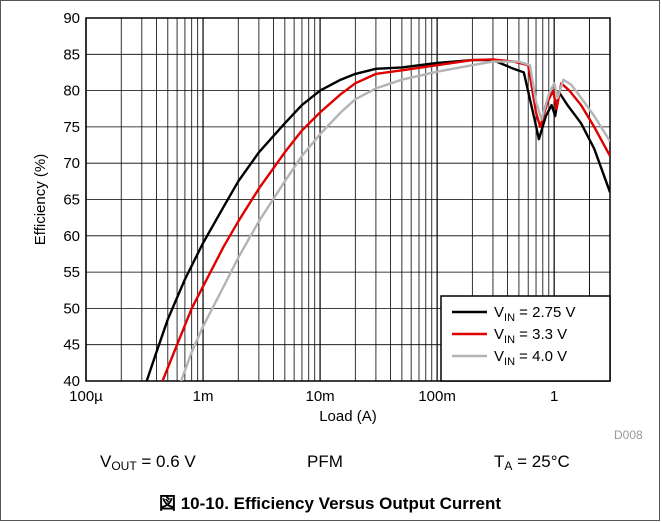 The width and height of the screenshot is (662, 523). What do you see at coordinates (71, 18) in the screenshot?
I see `y-tick-label: 90` at bounding box center [71, 18].